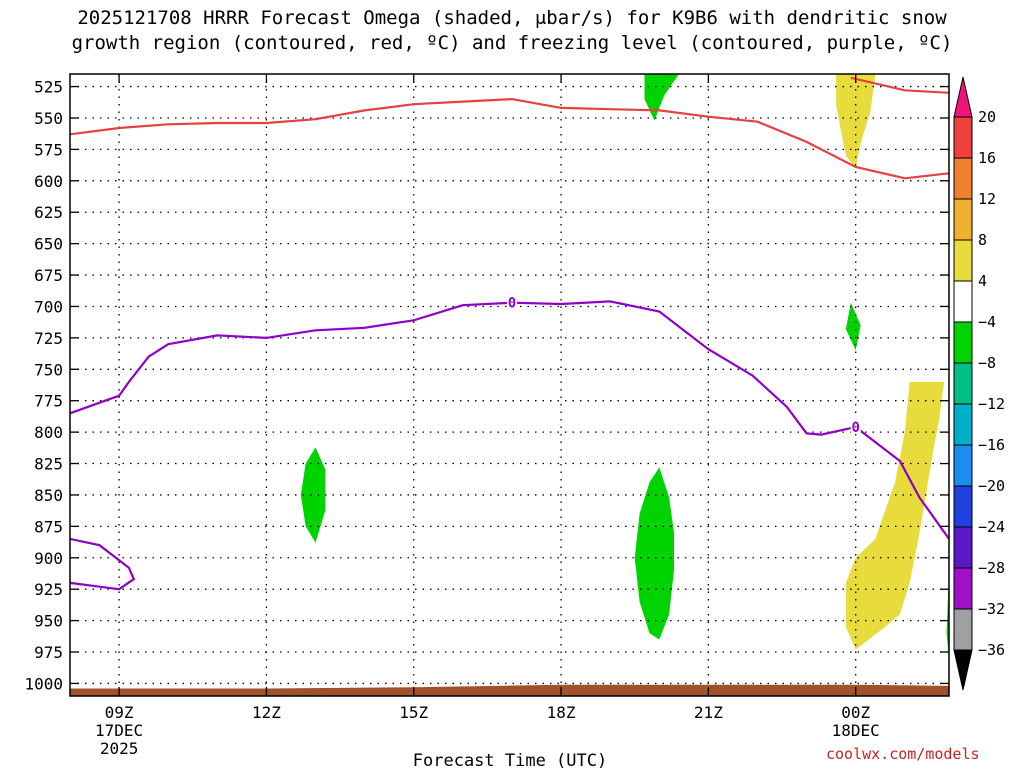 This screenshot has width=1024, height=768. Describe the element at coordinates (48, 338) in the screenshot. I see `y-tick-label-725: 725` at that location.